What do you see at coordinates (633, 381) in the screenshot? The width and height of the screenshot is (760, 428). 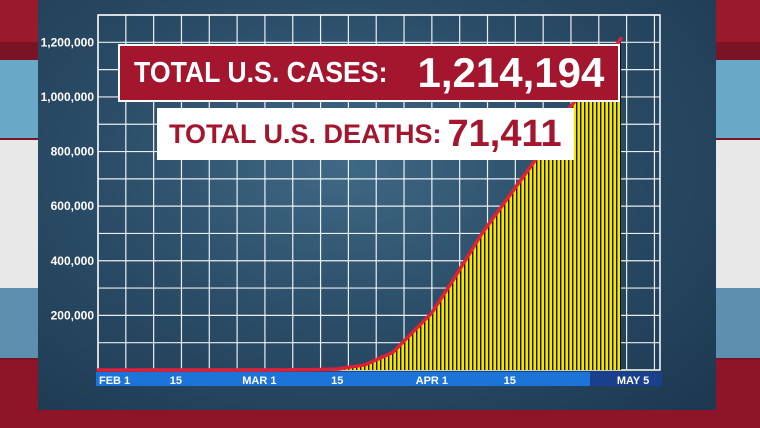 I see `x-tick-label: MAY 5` at bounding box center [633, 381].